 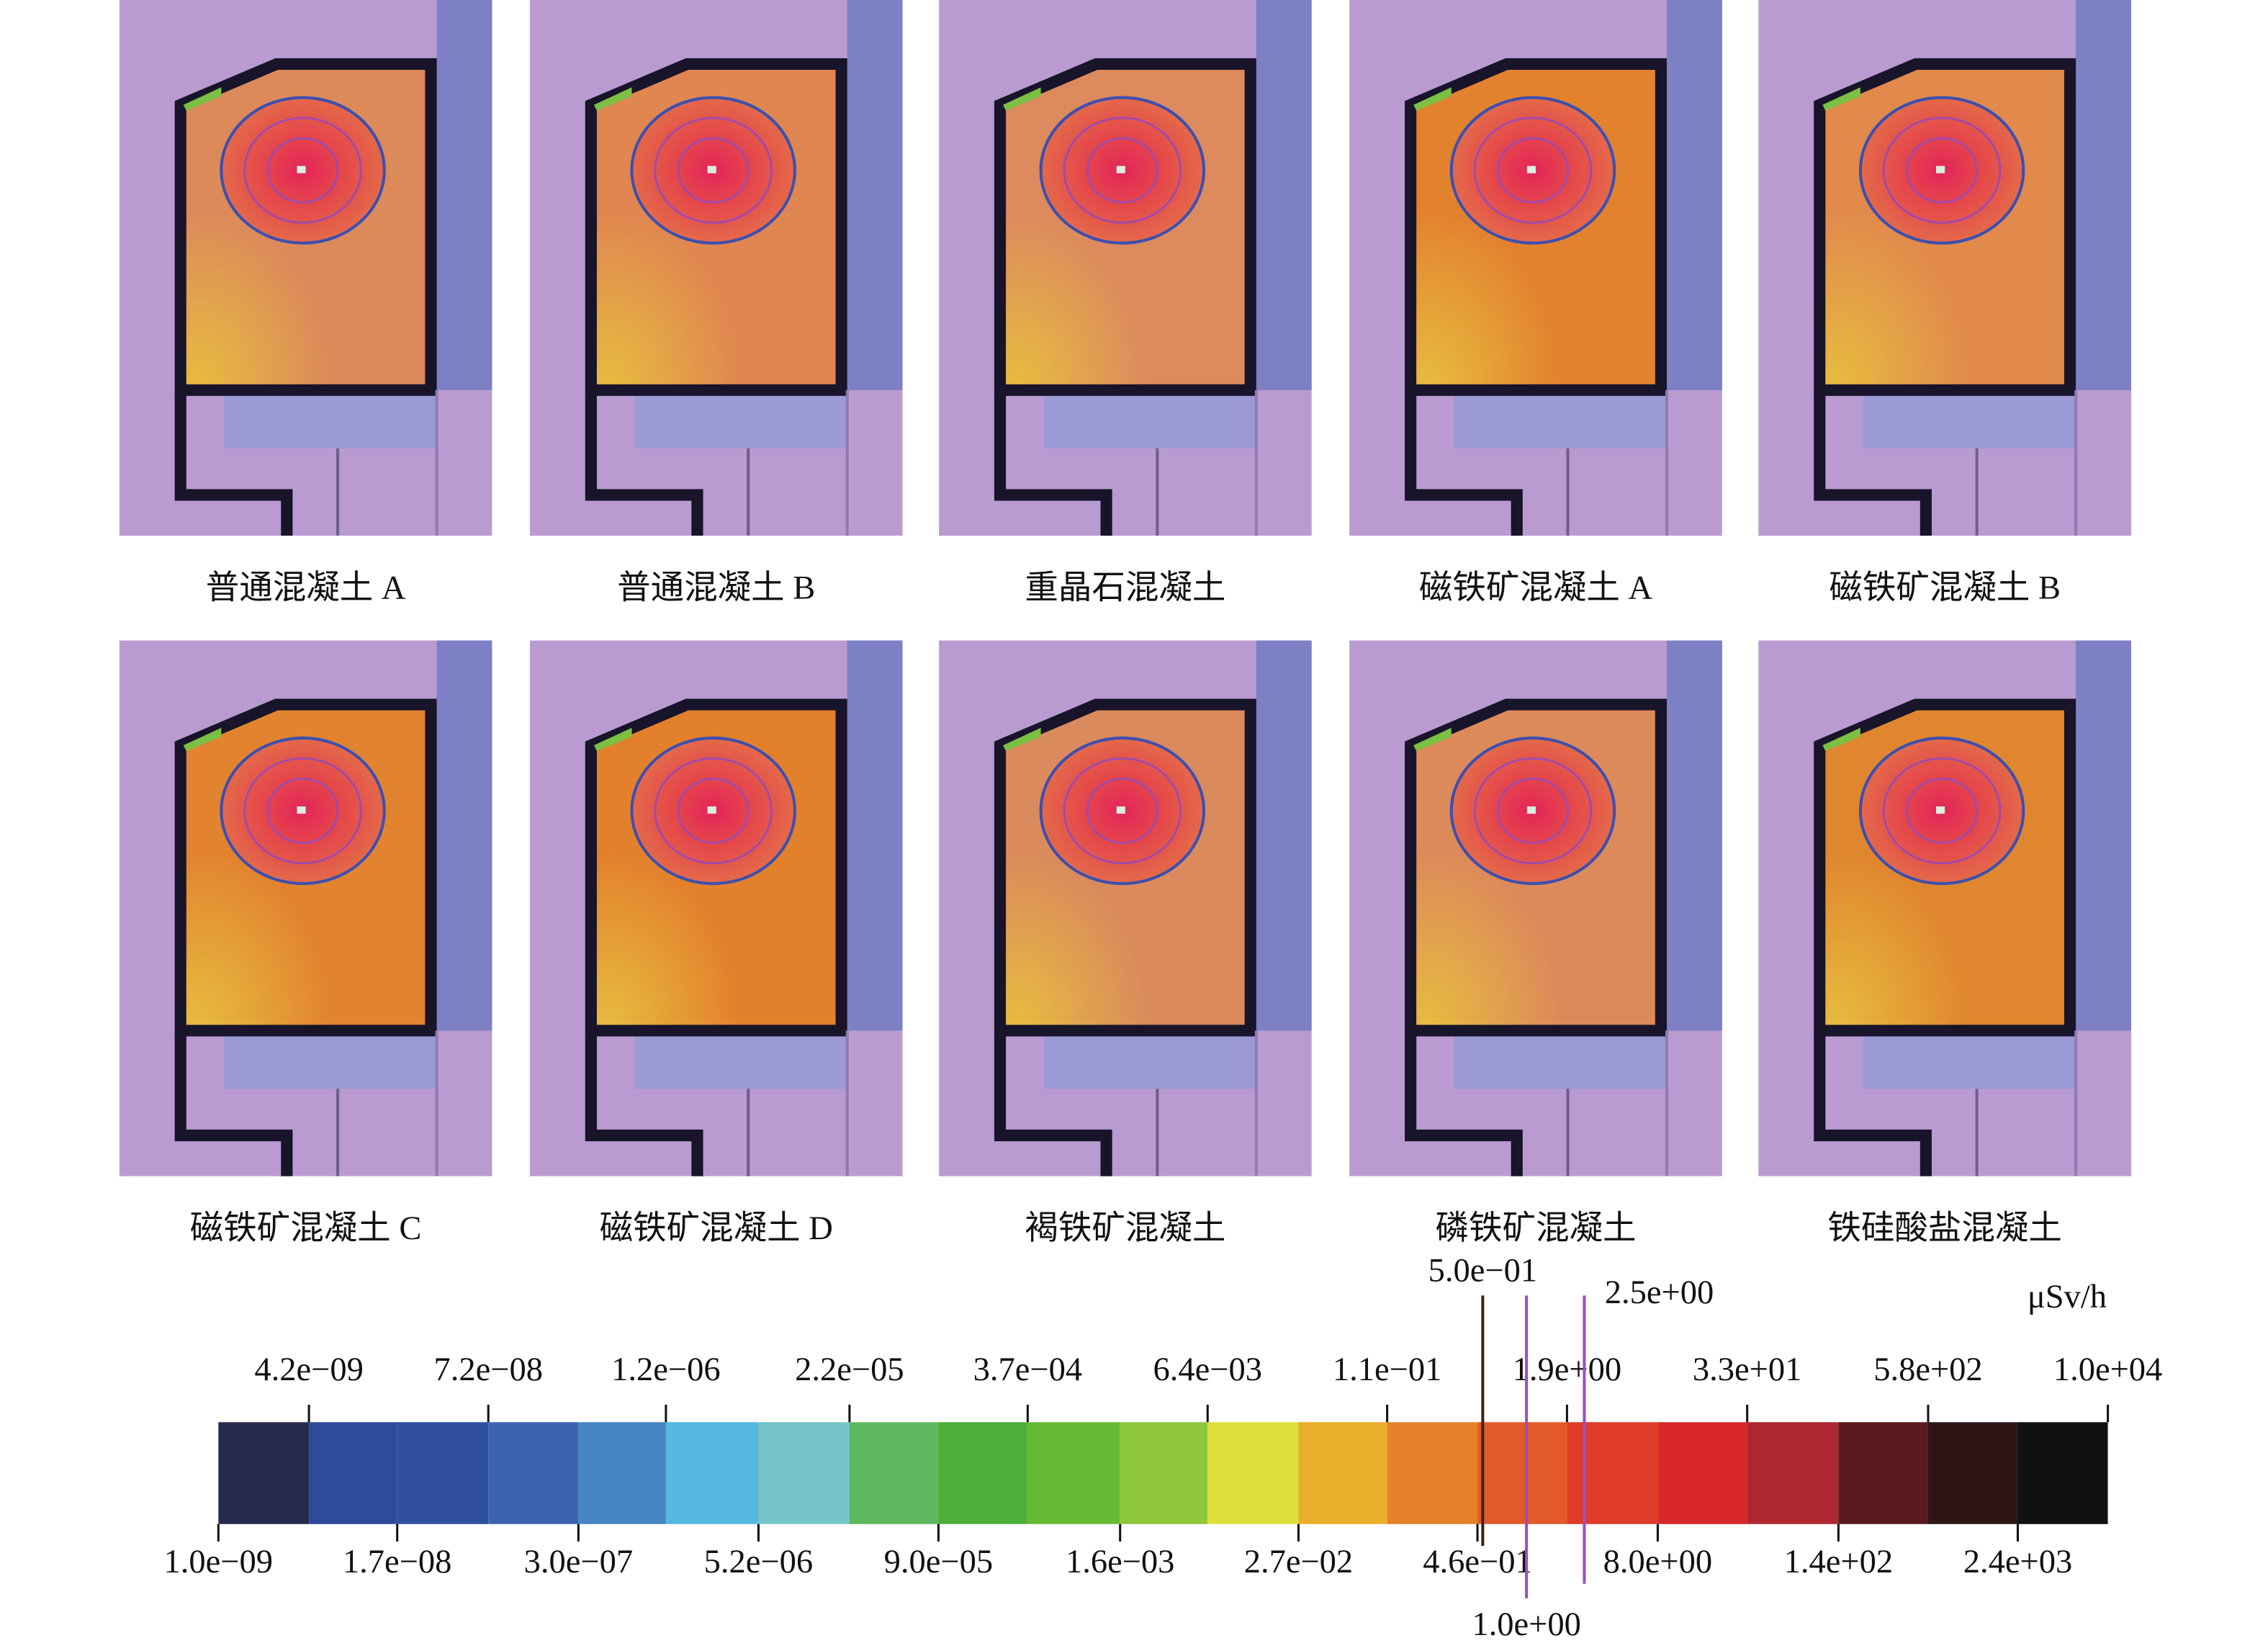 What do you see at coordinates (1945, 589) in the screenshot?
I see `panel-label: 磁铁矿混凝土 B` at bounding box center [1945, 589].